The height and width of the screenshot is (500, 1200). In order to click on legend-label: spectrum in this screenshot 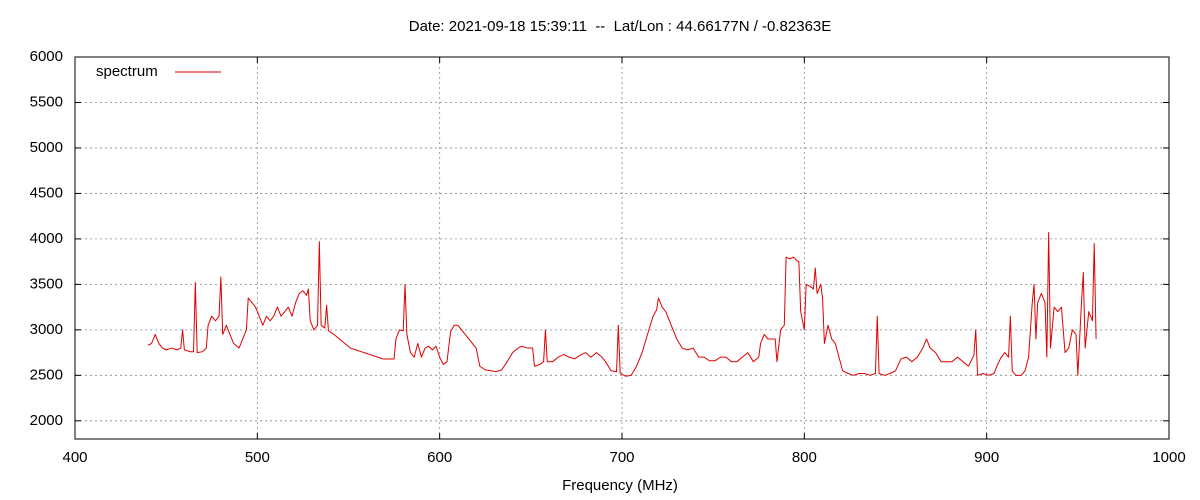, I will do `click(127, 71)`.